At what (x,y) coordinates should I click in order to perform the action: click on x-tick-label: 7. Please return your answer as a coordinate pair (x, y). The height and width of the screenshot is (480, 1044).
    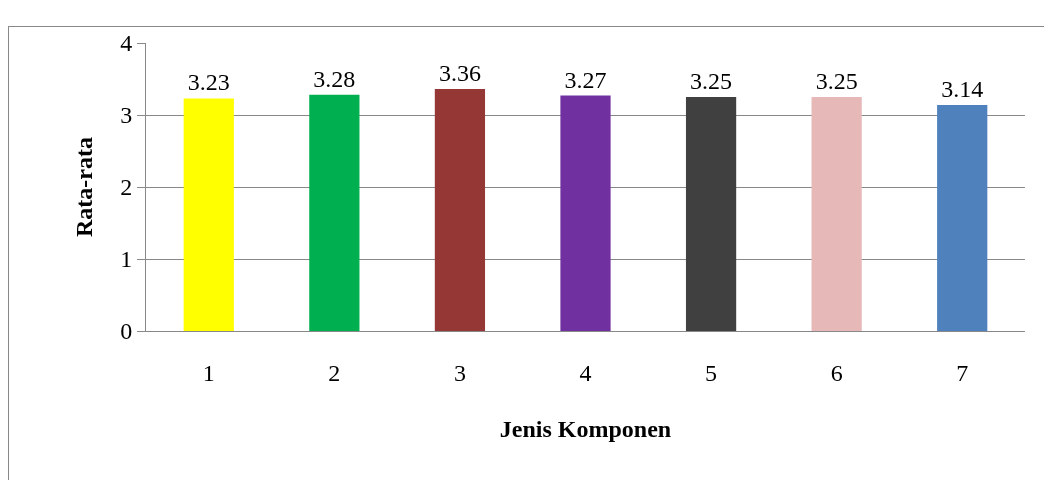
    Looking at the image, I should click on (962, 372).